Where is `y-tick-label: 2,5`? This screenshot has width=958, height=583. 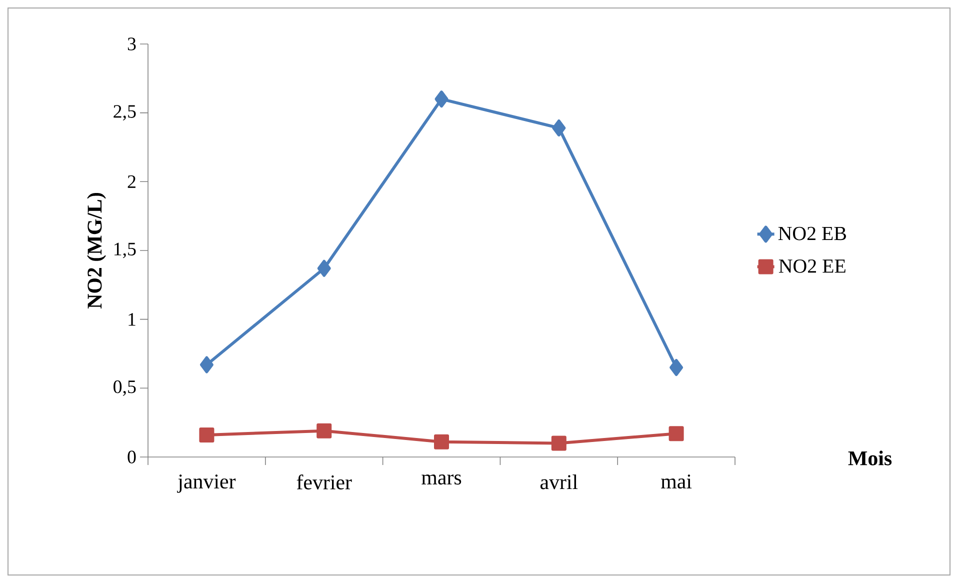
y-tick-label: 2,5 is located at coordinates (125, 113).